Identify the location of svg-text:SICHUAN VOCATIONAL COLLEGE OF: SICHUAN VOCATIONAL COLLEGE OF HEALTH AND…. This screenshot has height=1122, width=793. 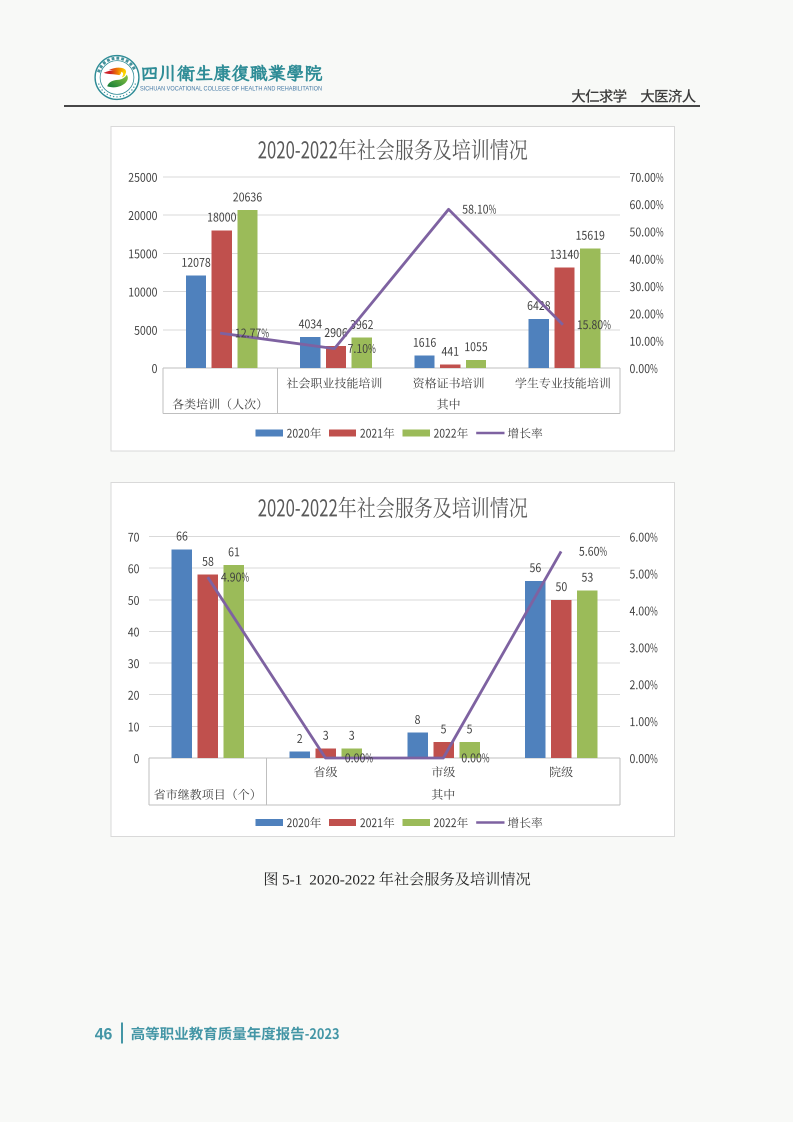
(231, 89).